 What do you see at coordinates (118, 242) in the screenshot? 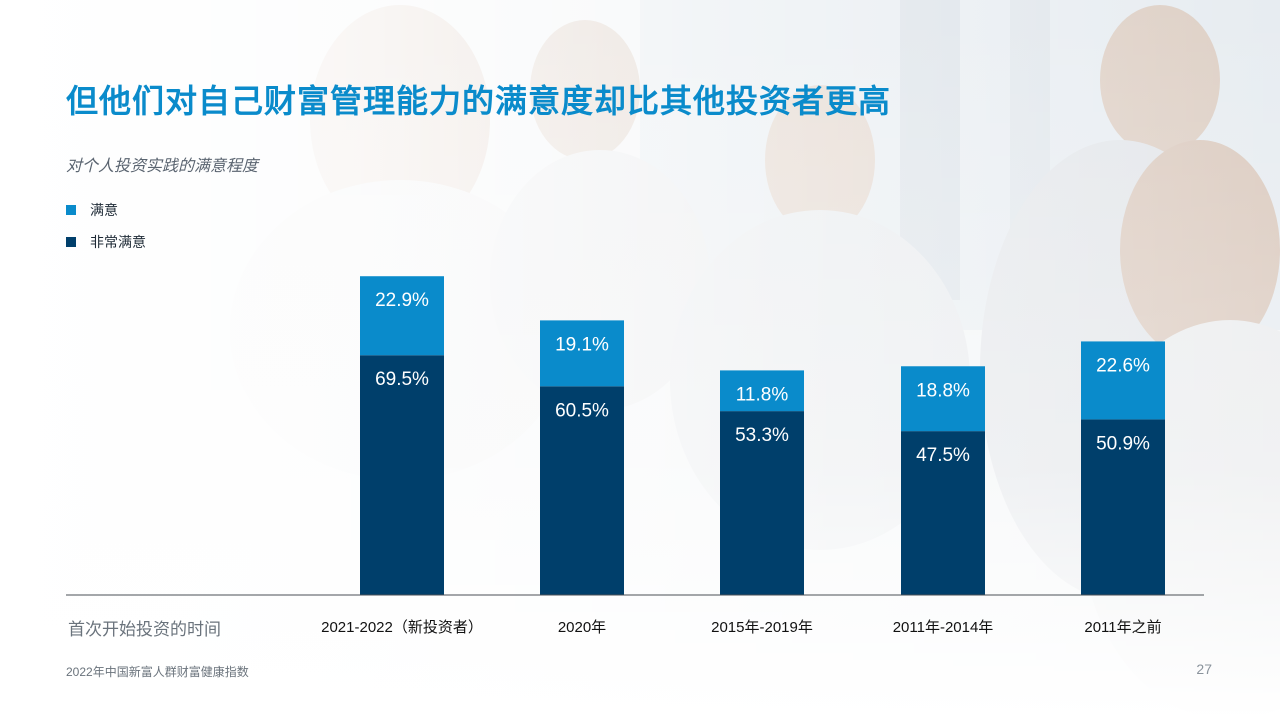
I see `legend-label-very-satisfied: 非常满意` at bounding box center [118, 242].